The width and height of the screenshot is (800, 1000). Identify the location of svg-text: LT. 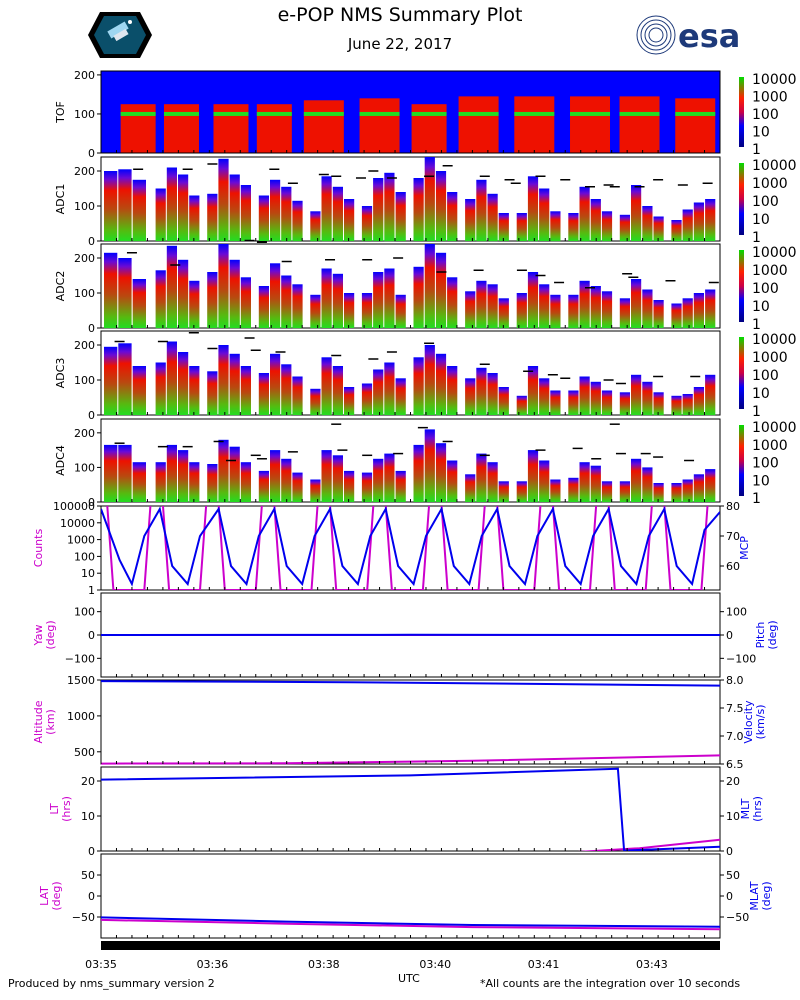
(54, 809).